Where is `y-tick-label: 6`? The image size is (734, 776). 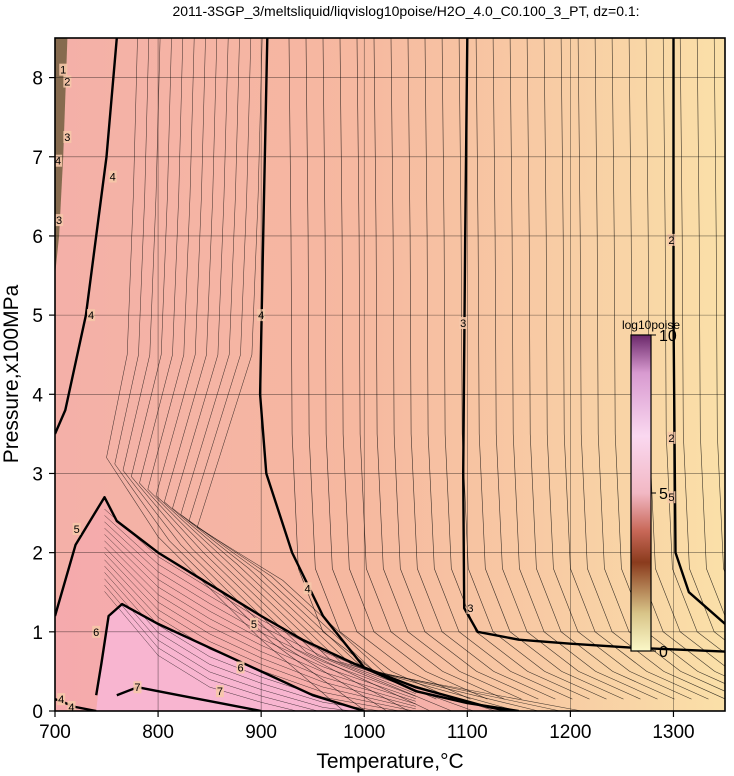 y-tick-label: 6 is located at coordinates (37, 237).